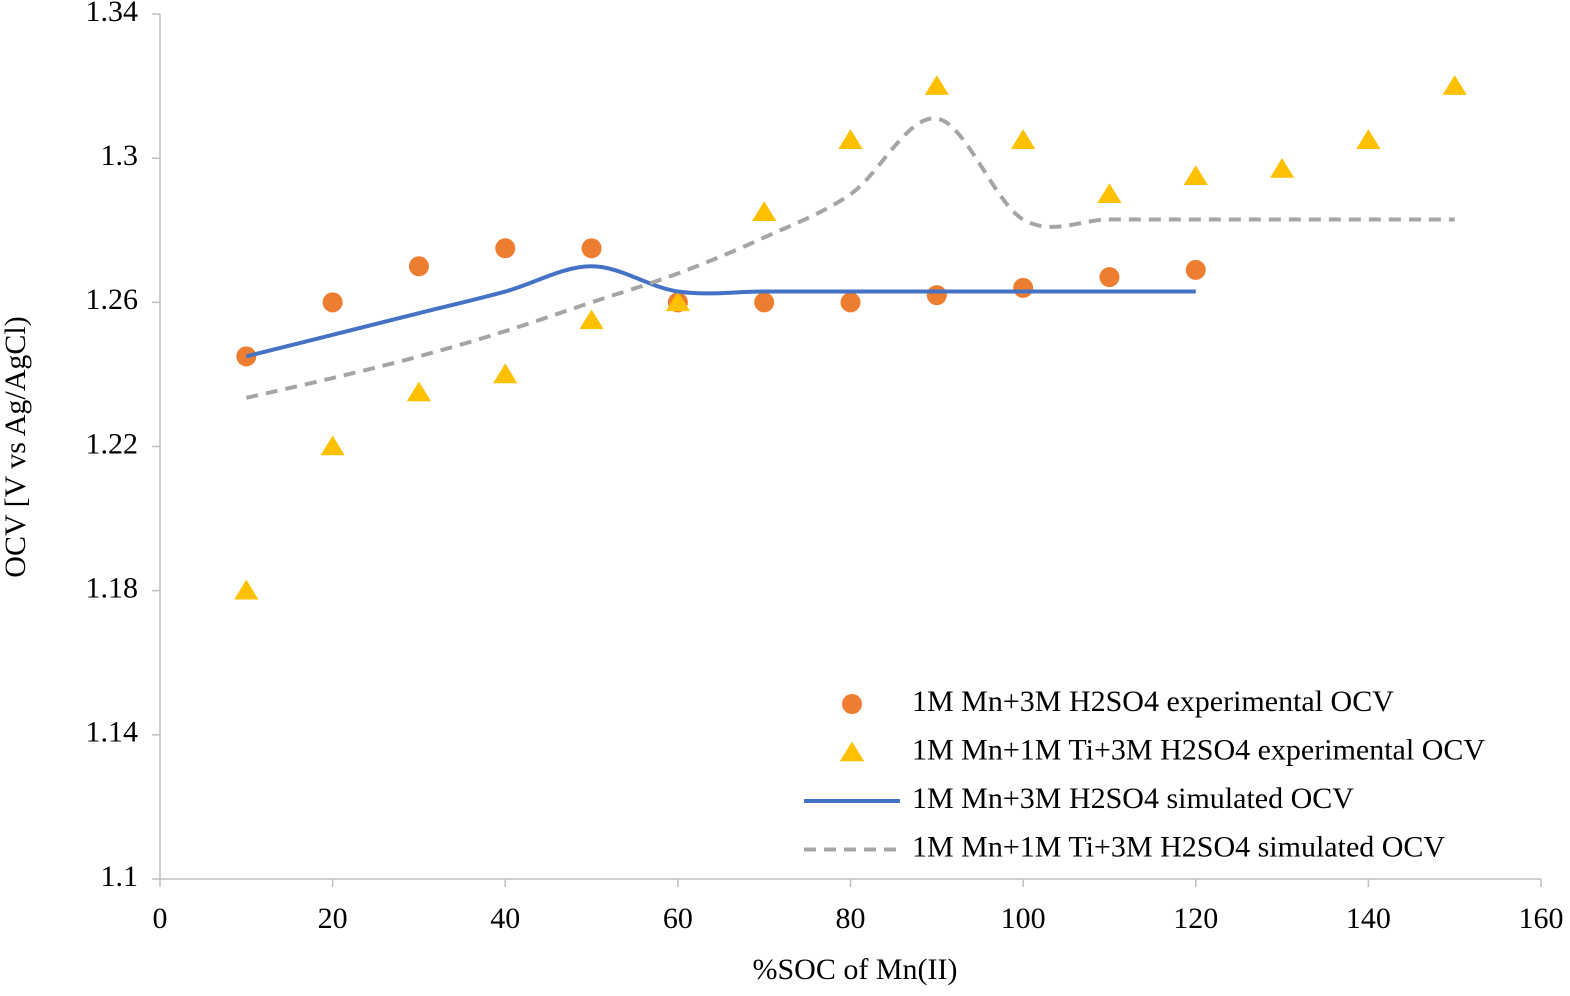 The width and height of the screenshot is (1570, 996). What do you see at coordinates (505, 918) in the screenshot?
I see `x-tick-label: 40` at bounding box center [505, 918].